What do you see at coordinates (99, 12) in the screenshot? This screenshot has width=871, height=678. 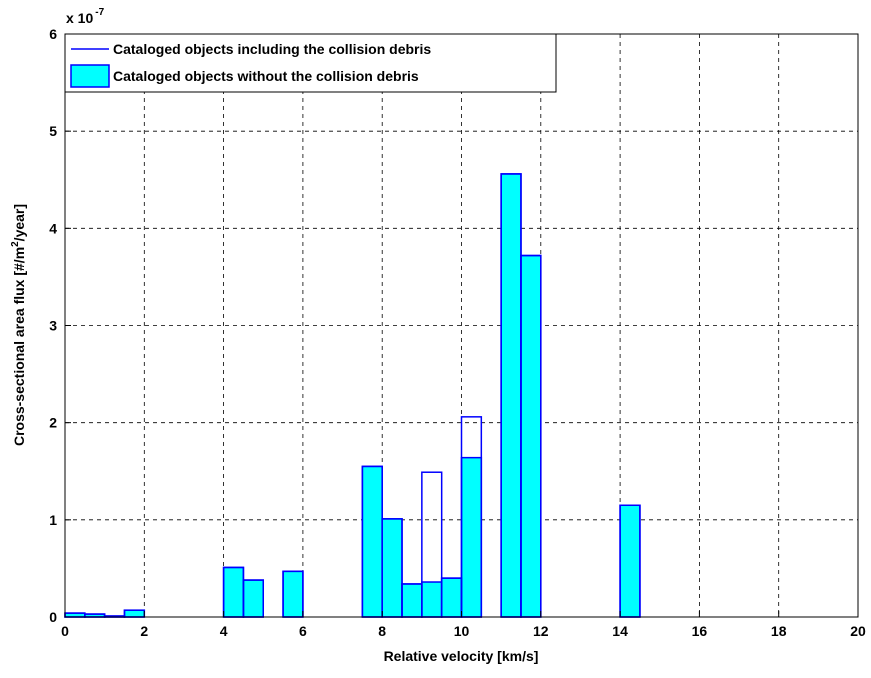 I see `y-multiplier-exp: -7` at bounding box center [99, 12].